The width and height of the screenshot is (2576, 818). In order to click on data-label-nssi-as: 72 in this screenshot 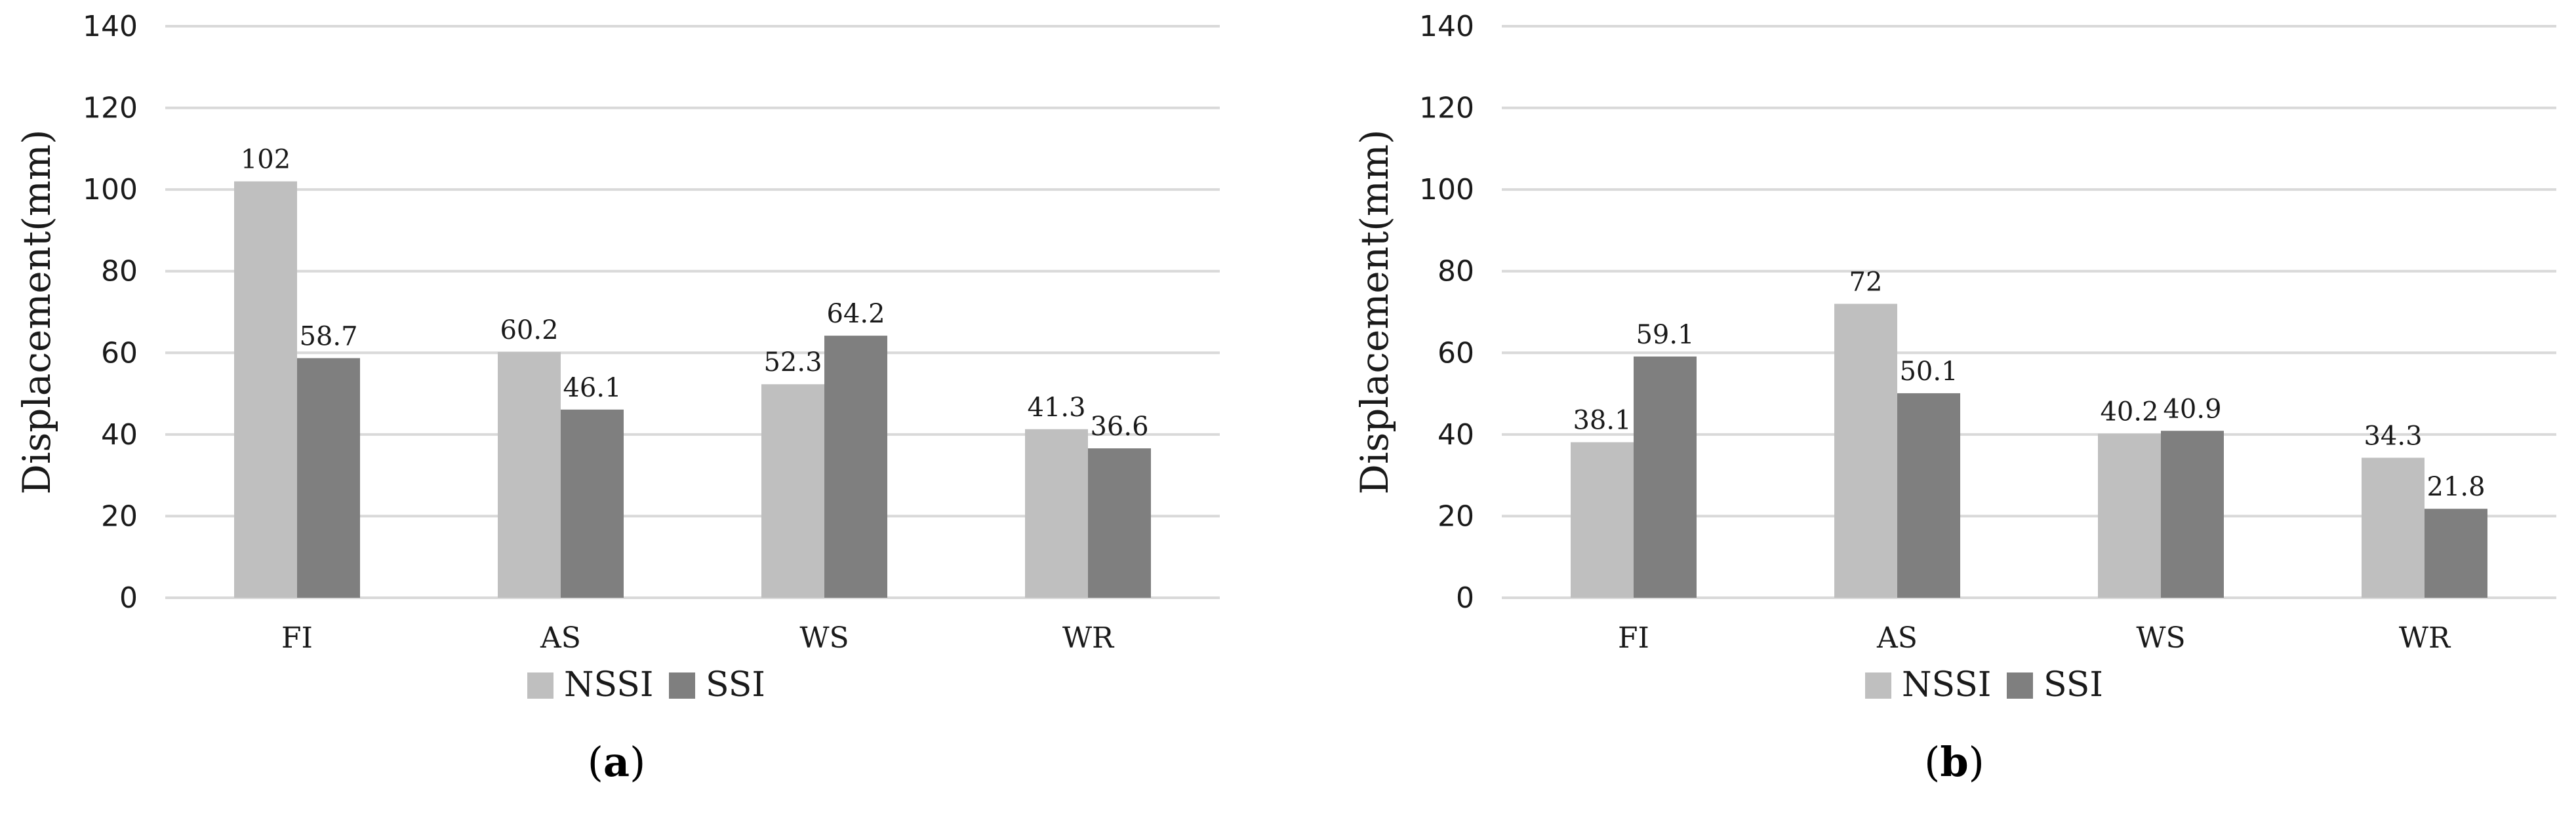, I will do `click(1866, 282)`.